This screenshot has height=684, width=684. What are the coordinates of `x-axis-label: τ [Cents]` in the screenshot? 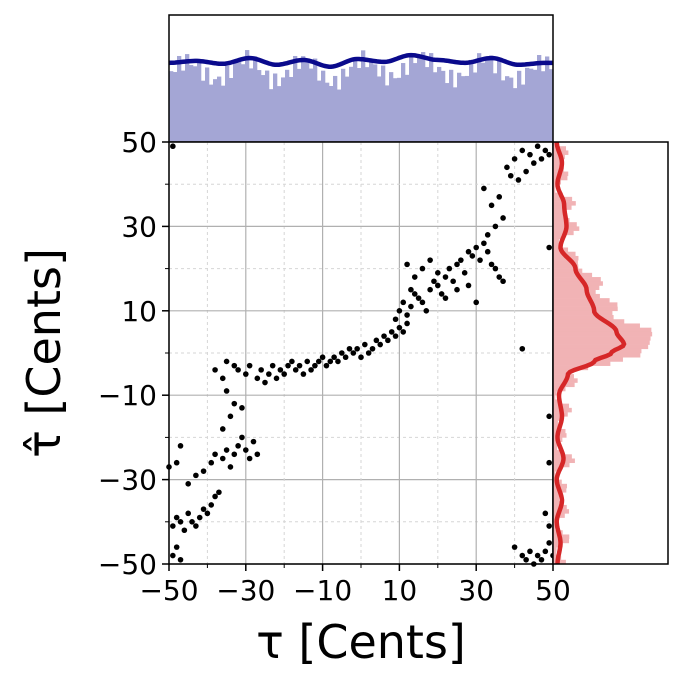 It's located at (361, 642).